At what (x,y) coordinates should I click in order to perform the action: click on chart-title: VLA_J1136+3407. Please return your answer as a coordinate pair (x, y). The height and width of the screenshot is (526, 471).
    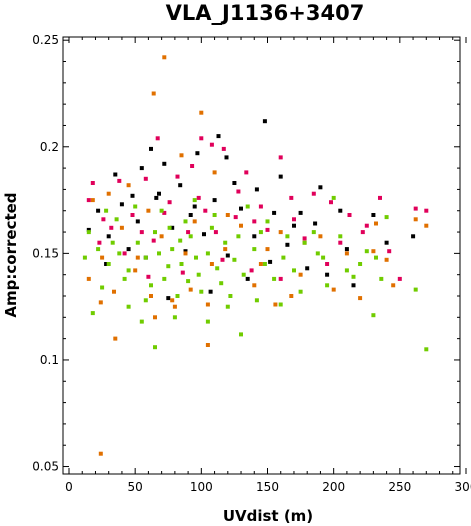
    Looking at the image, I should click on (265, 13).